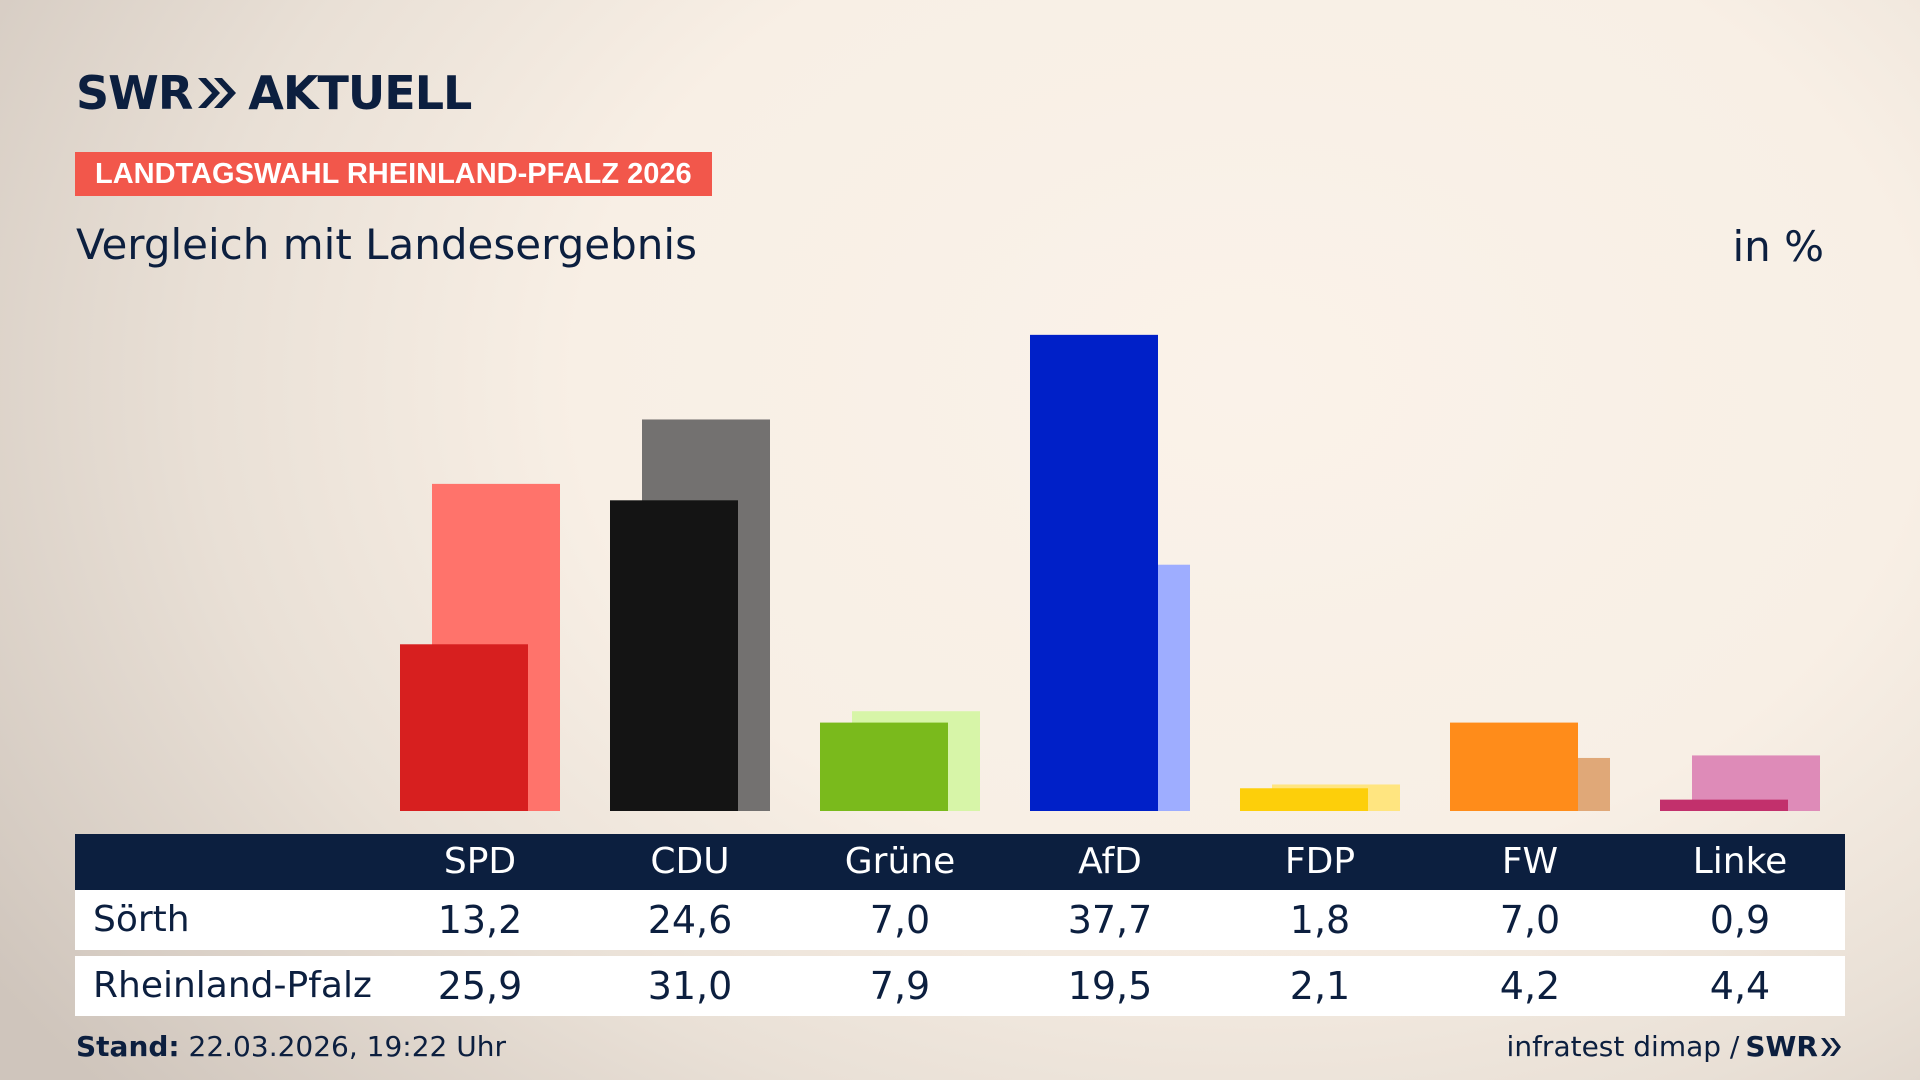 This screenshot has height=1080, width=1920. Describe the element at coordinates (1530, 986) in the screenshot. I see `value-fw-rheinland-pfalz: 4,2` at that location.